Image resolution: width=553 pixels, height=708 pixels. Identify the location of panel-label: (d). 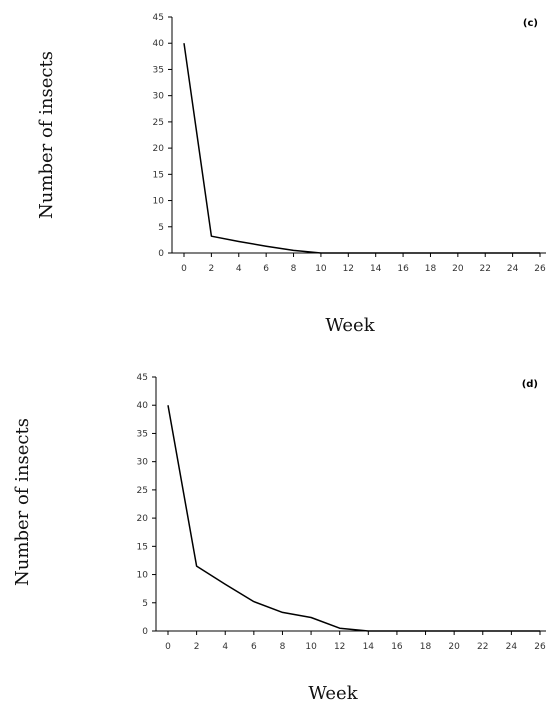
(530, 384).